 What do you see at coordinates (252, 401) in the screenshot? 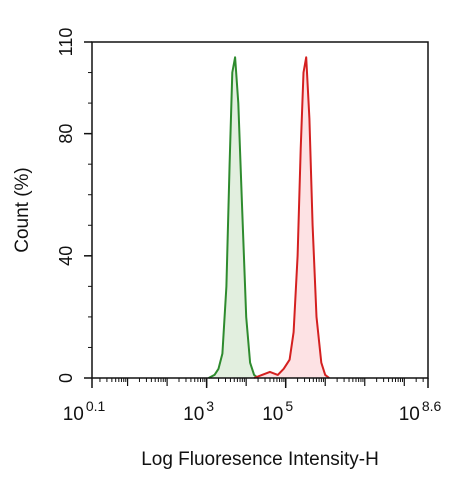
I see `x-axis-ticks: 10 0.1 10 3 10 5 10 8.6` at bounding box center [252, 401].